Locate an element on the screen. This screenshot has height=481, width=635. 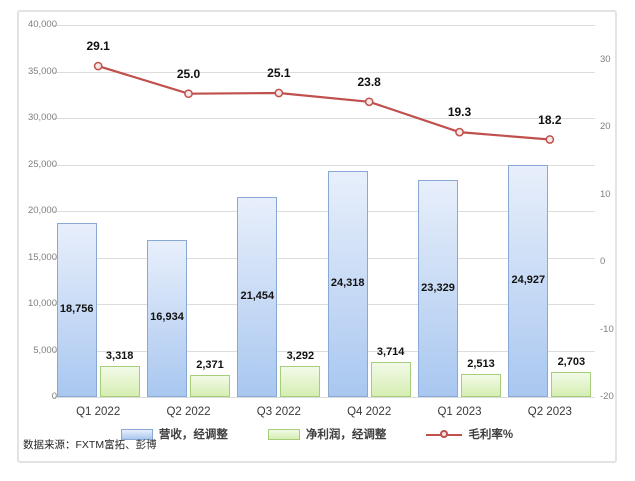
legend-line-marker-dot is located at coordinates (444, 433).